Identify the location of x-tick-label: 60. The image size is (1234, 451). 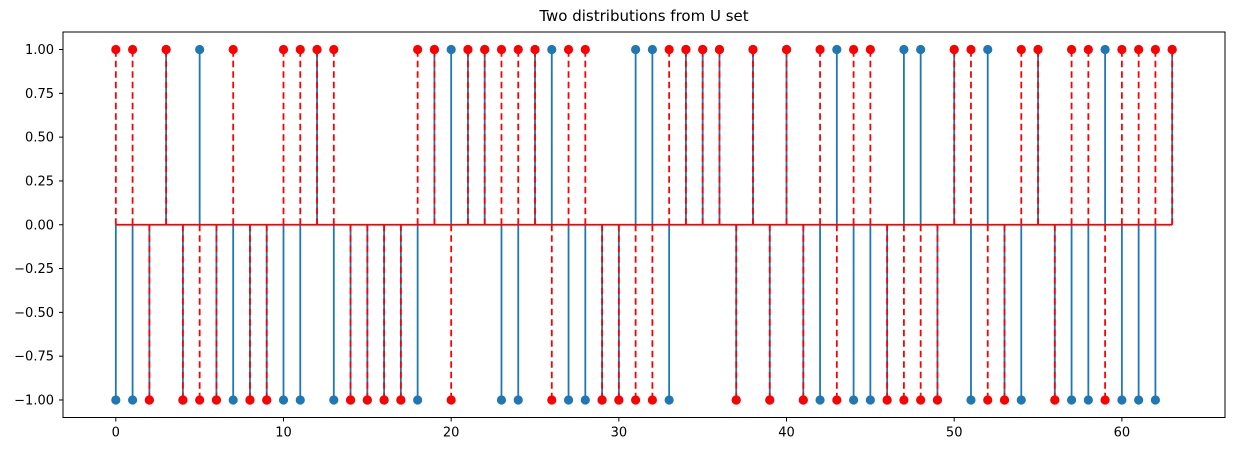
(1122, 433).